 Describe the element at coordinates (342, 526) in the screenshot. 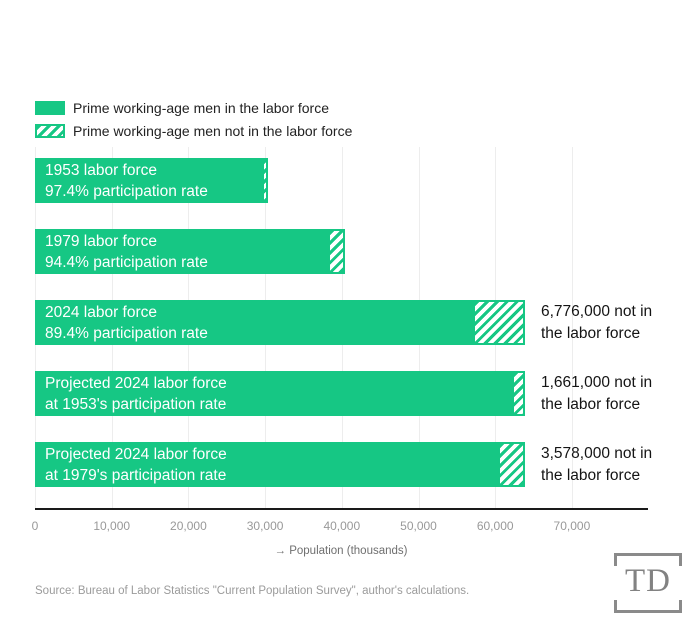

I see `axis-tick-label: 40,000` at that location.